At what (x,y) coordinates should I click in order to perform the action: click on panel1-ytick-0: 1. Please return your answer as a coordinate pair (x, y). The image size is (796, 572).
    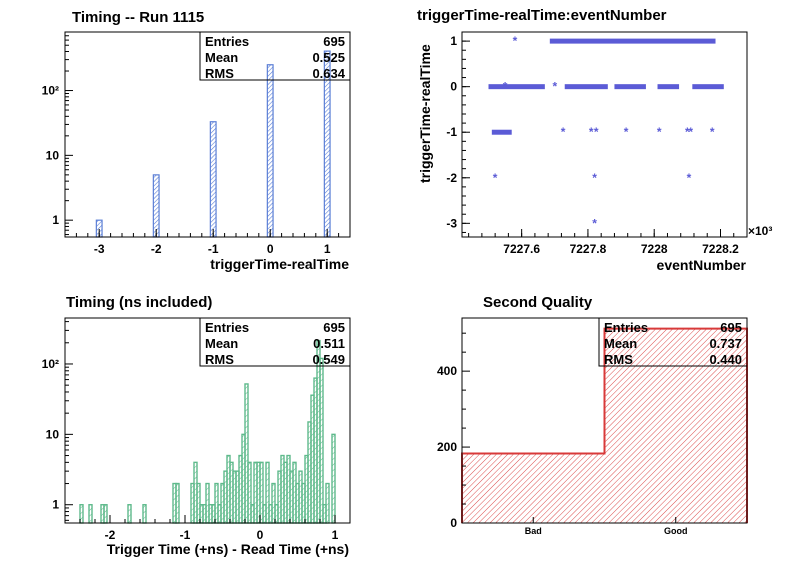
    Looking at the image, I should click on (55, 220).